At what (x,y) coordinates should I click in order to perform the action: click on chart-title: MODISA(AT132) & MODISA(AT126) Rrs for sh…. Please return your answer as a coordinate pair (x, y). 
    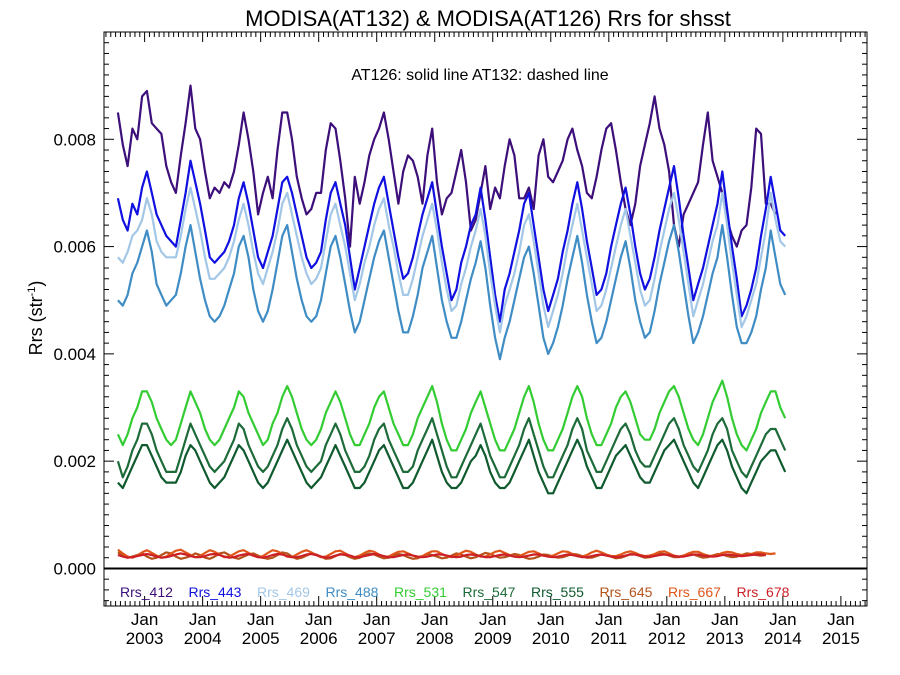
    Looking at the image, I should click on (488, 18).